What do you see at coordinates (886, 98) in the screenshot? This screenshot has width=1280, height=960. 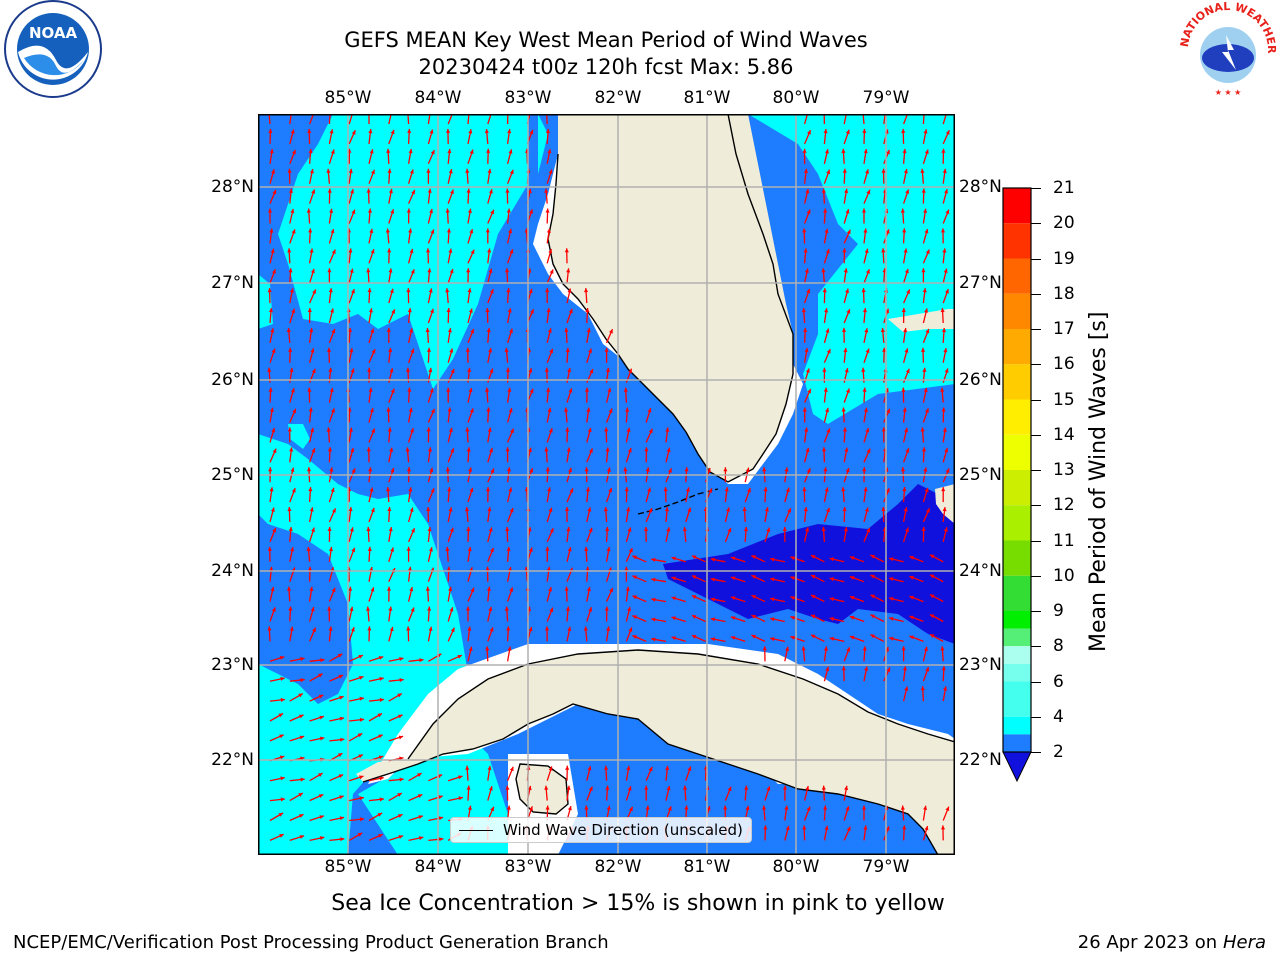 I see `lon-tick-label-top: 79°W` at bounding box center [886, 98].